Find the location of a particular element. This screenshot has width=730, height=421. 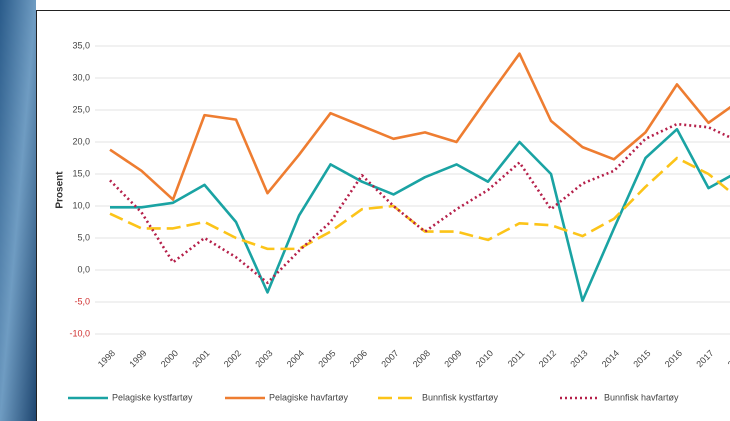

y-tick-label: 20,0 is located at coordinates (81, 141).